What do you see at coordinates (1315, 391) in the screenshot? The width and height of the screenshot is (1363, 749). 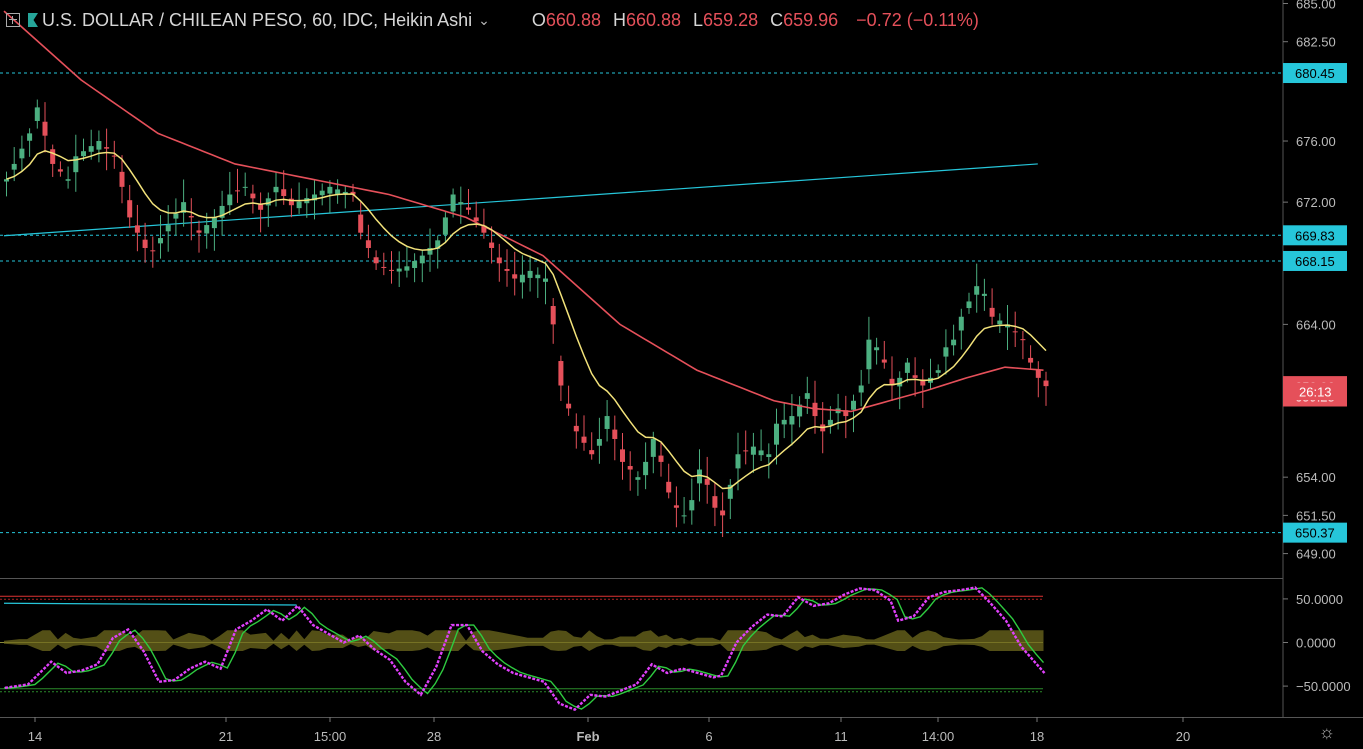 I see `countdown-label: 26:13` at bounding box center [1315, 391].